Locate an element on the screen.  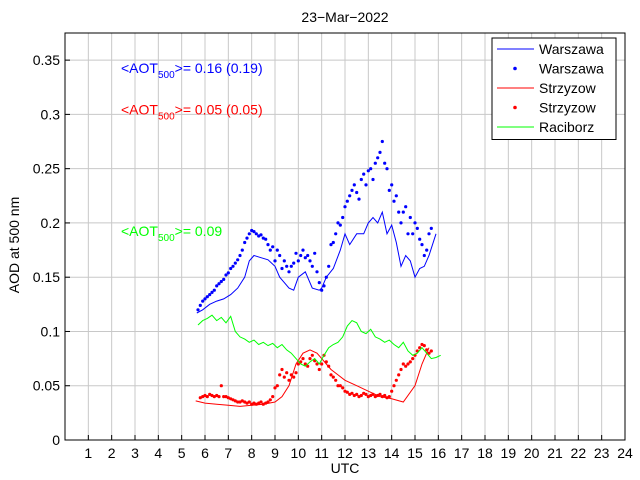
y-tick-label: 0.3 is located at coordinates (51, 114).